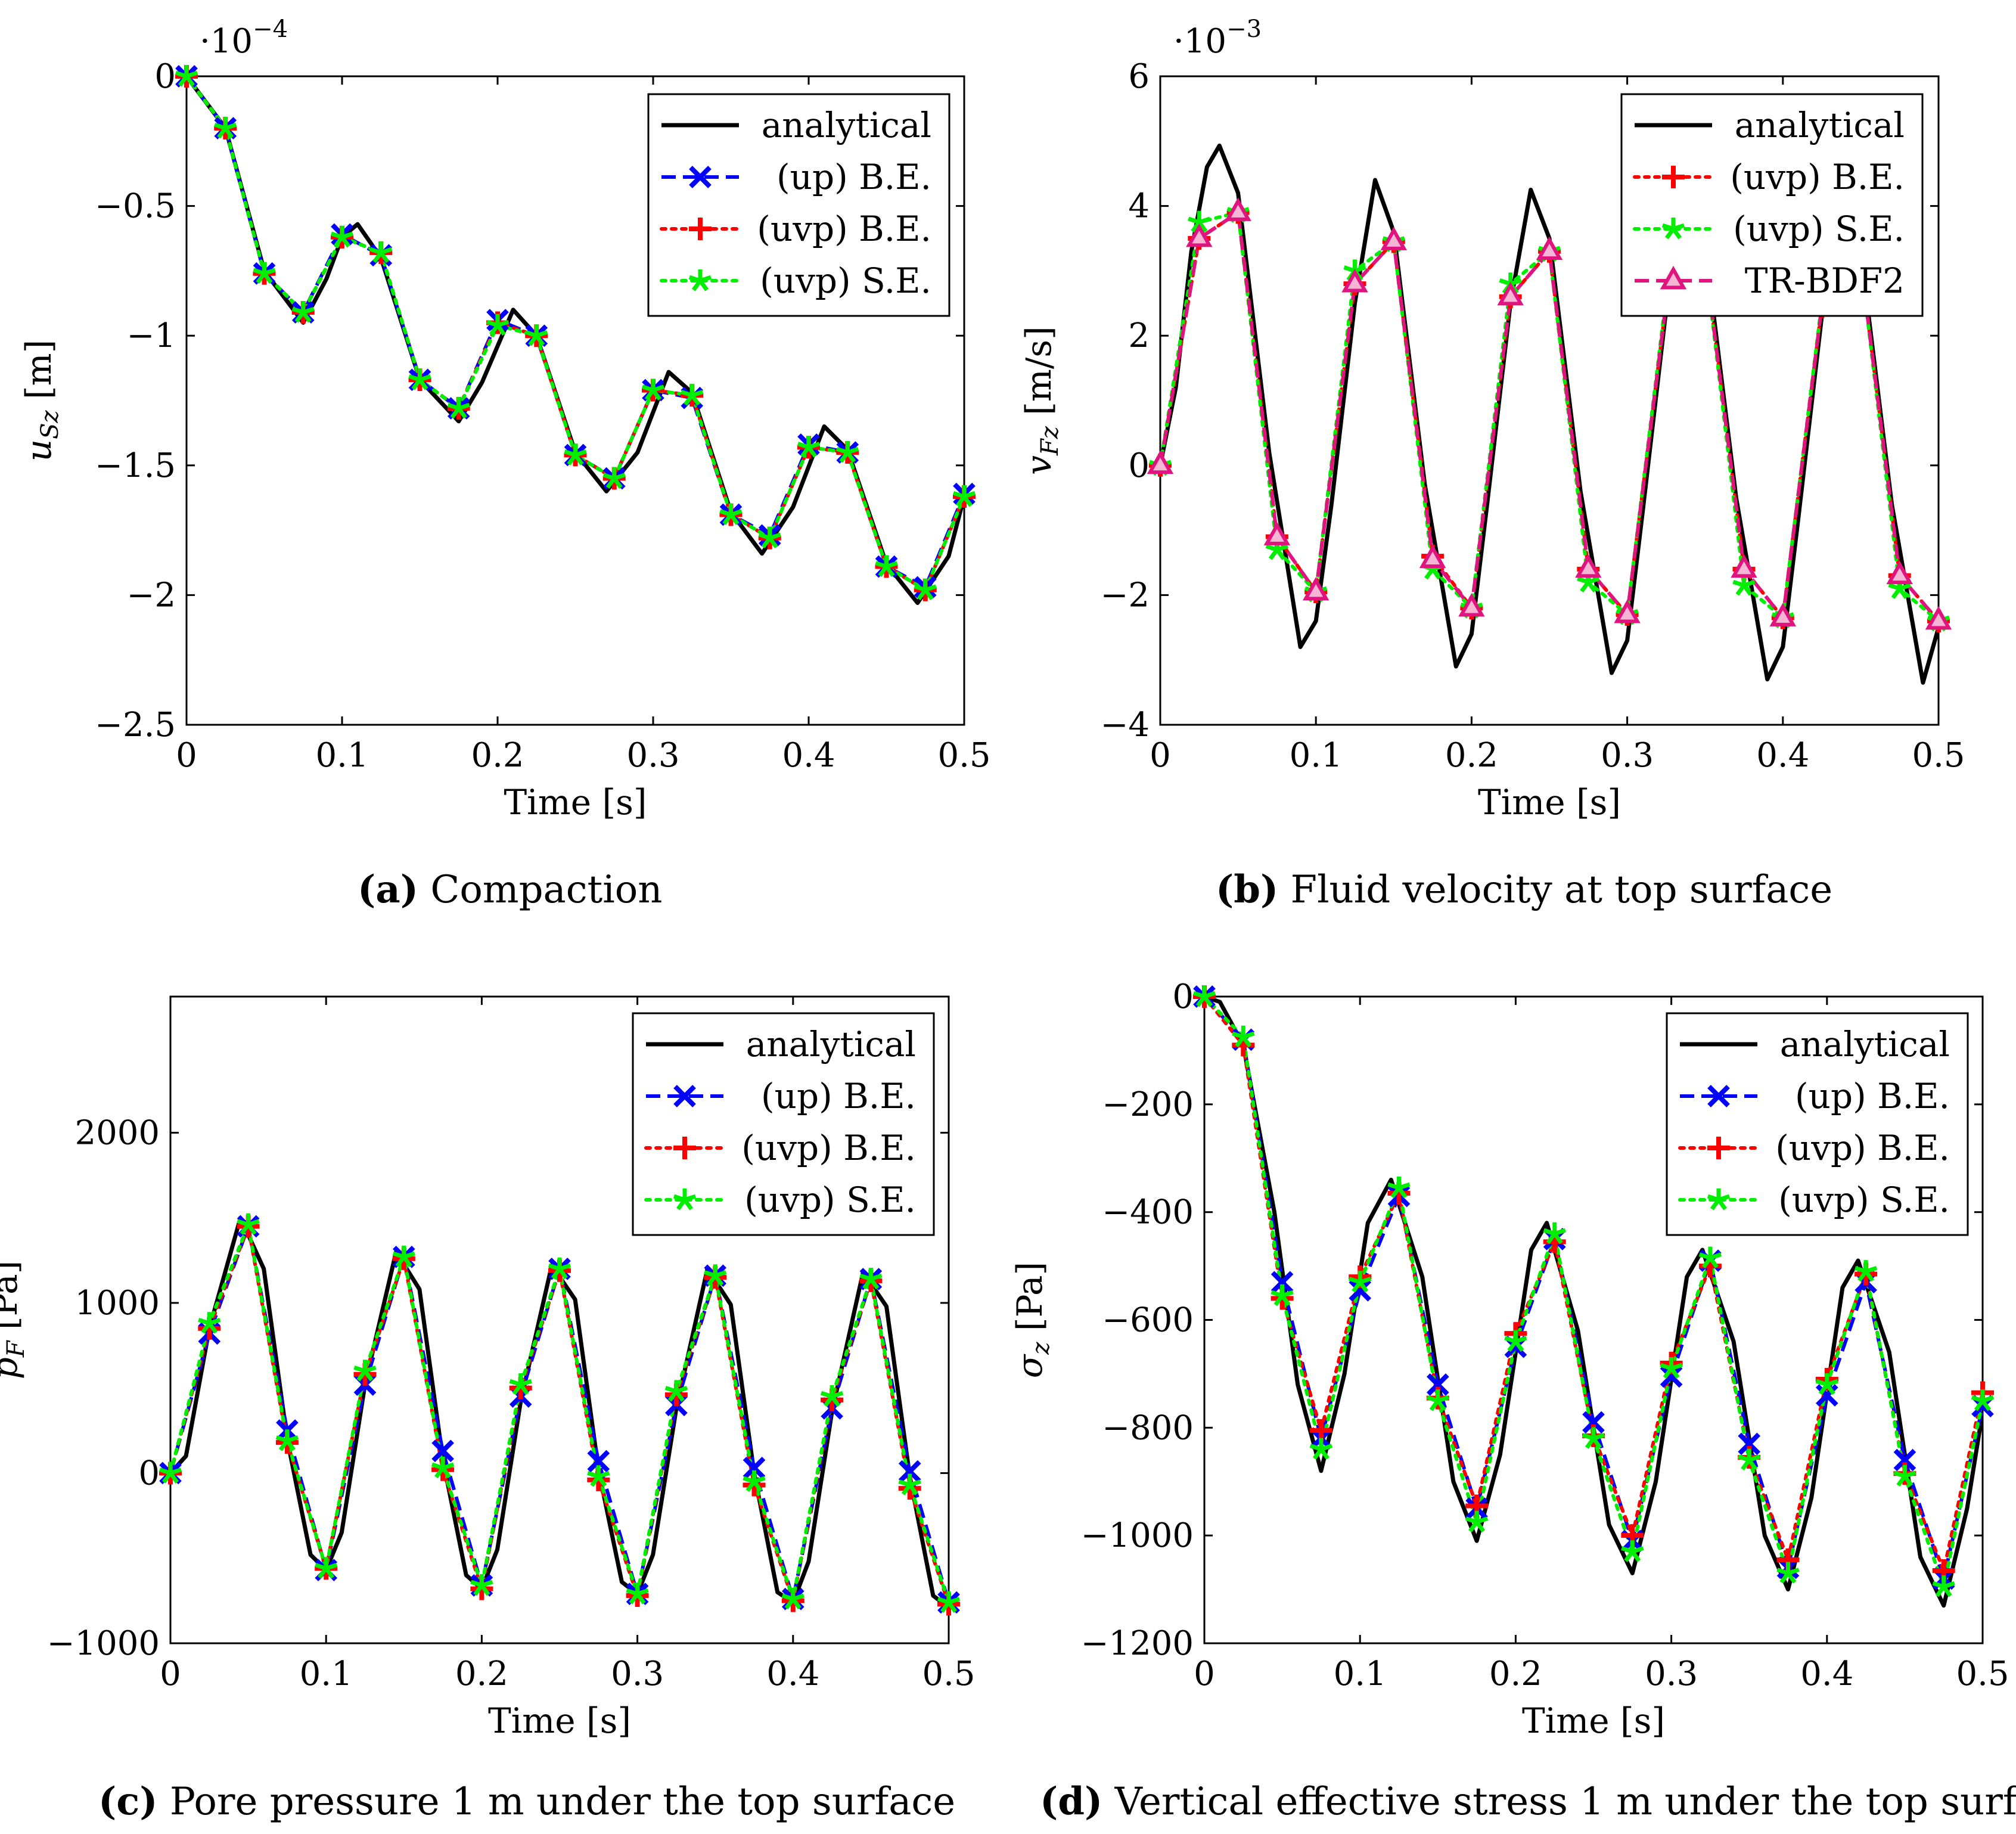  What do you see at coordinates (149, 1473) in the screenshot?
I see `y-tick-label: 0` at bounding box center [149, 1473].